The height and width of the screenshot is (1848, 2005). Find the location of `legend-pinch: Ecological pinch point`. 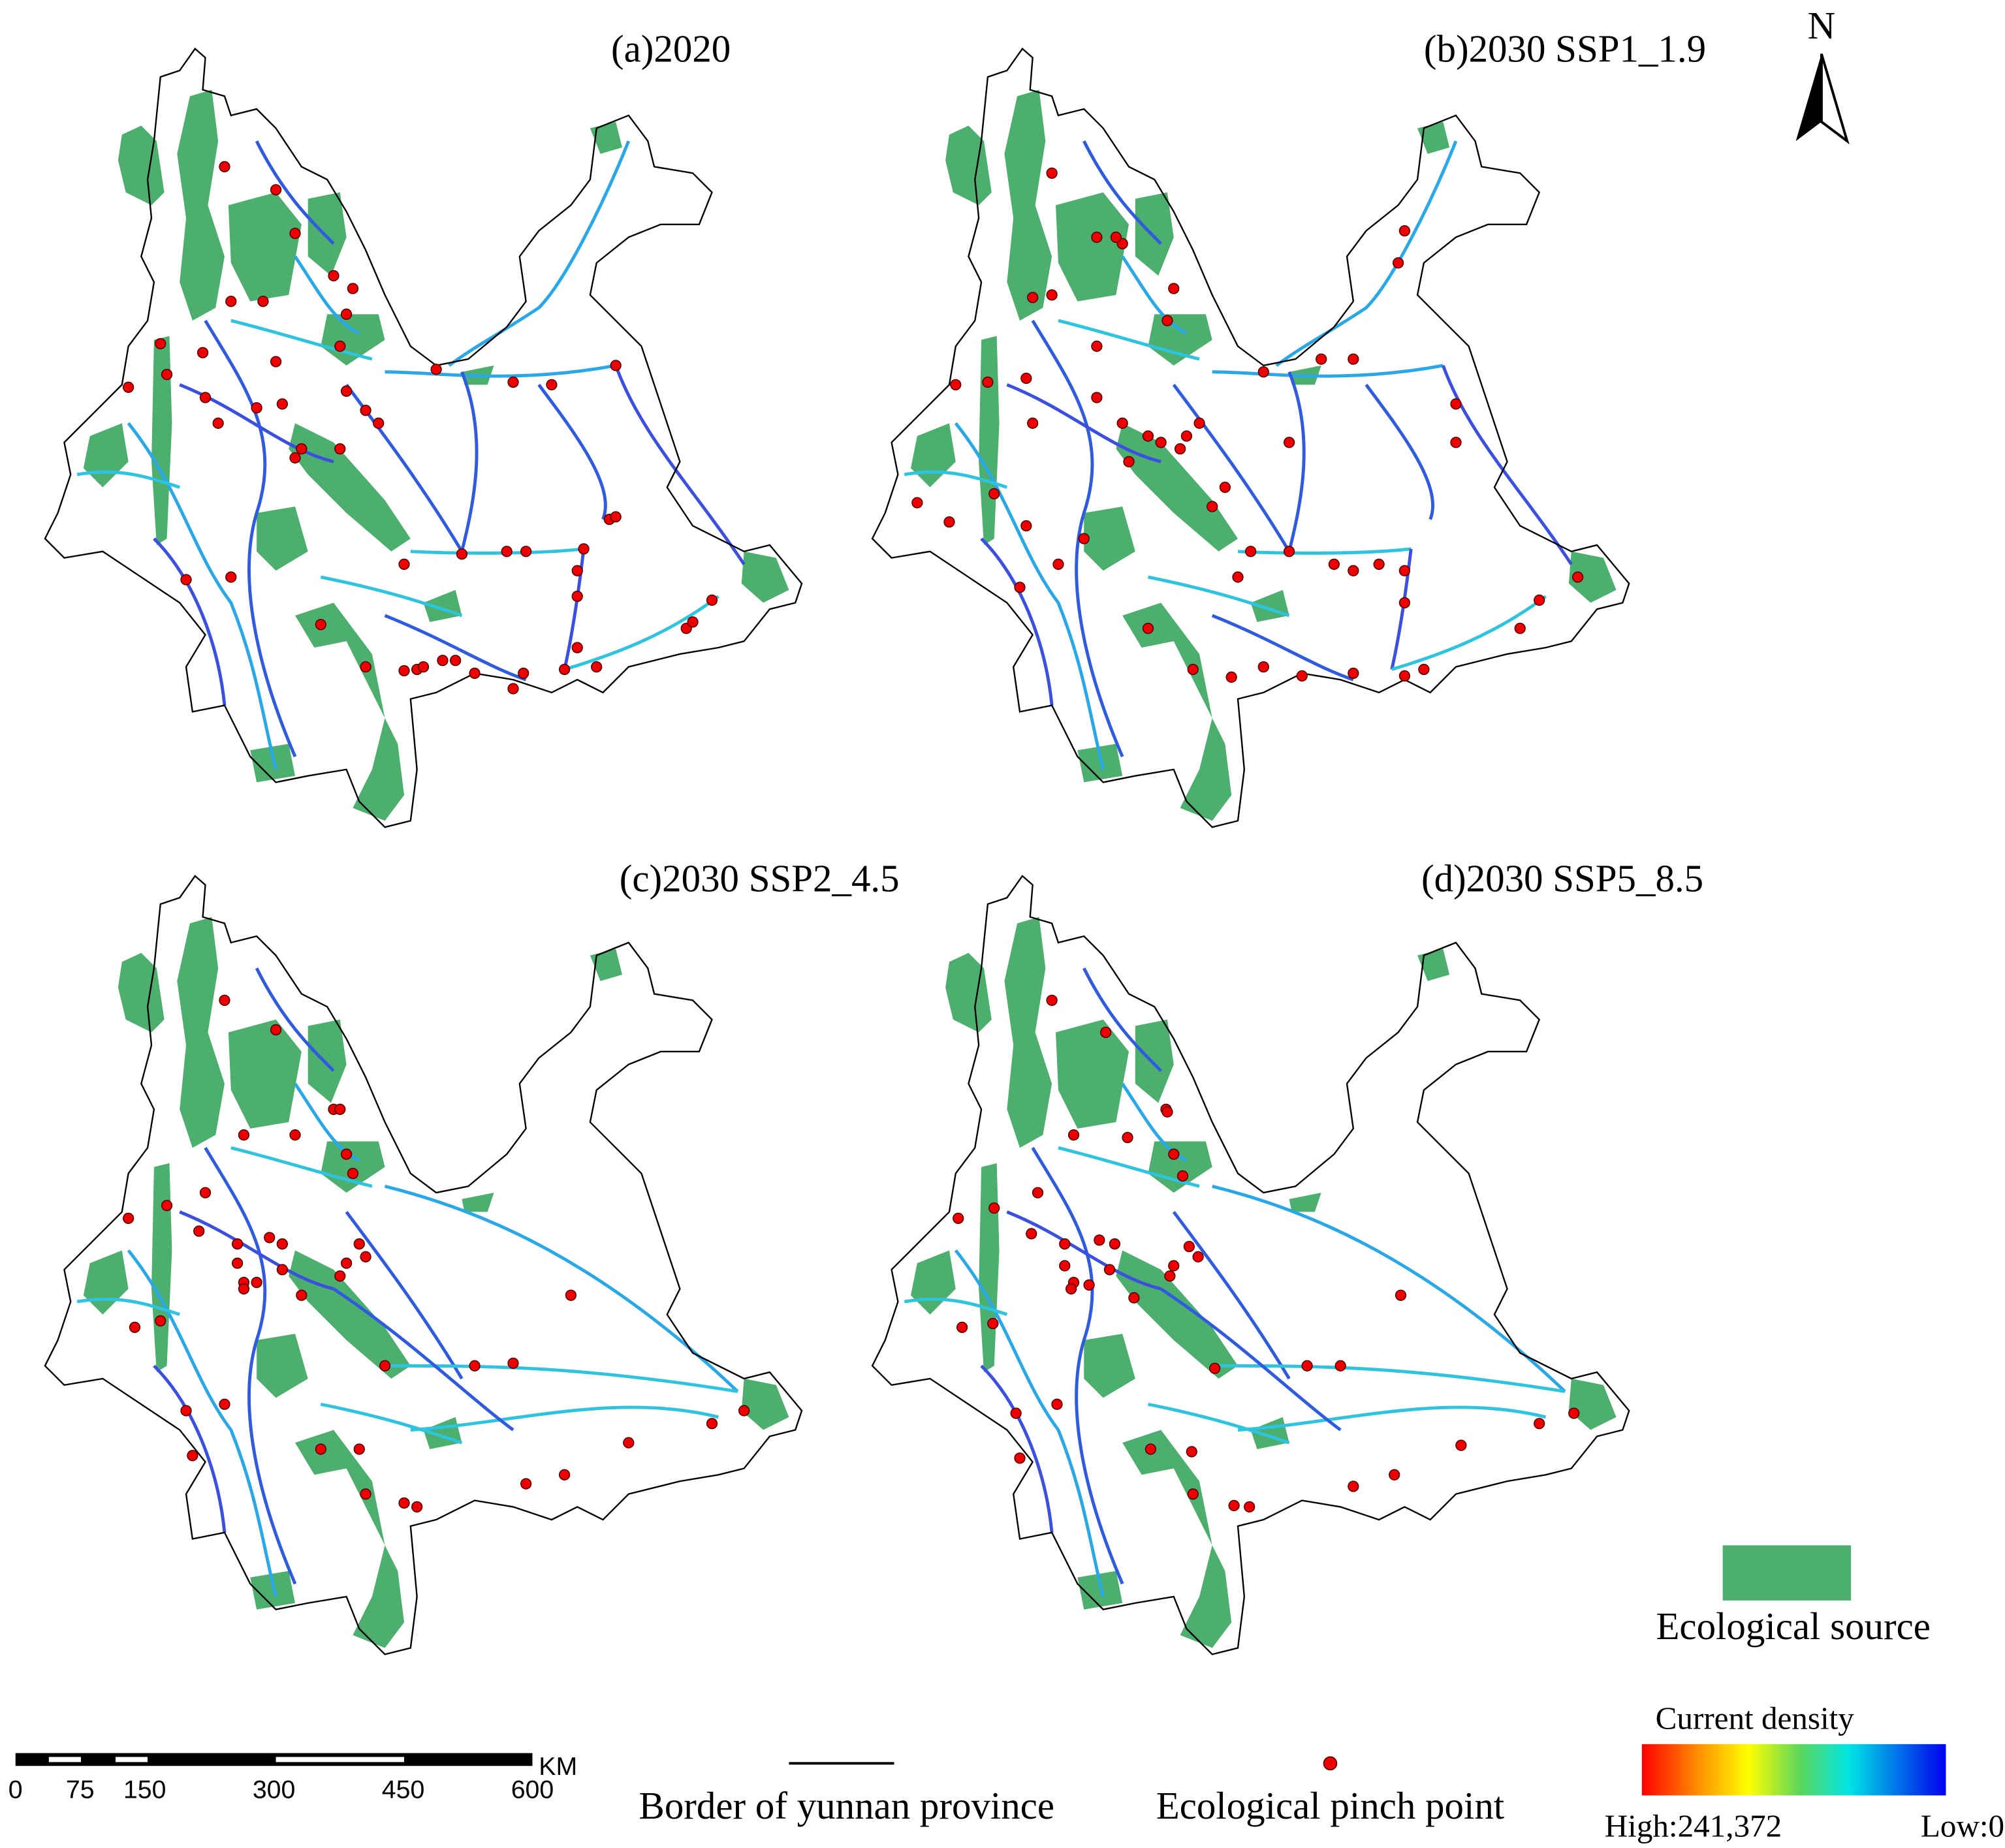

legend-pinch: Ecological pinch point is located at coordinates (1330, 1805).